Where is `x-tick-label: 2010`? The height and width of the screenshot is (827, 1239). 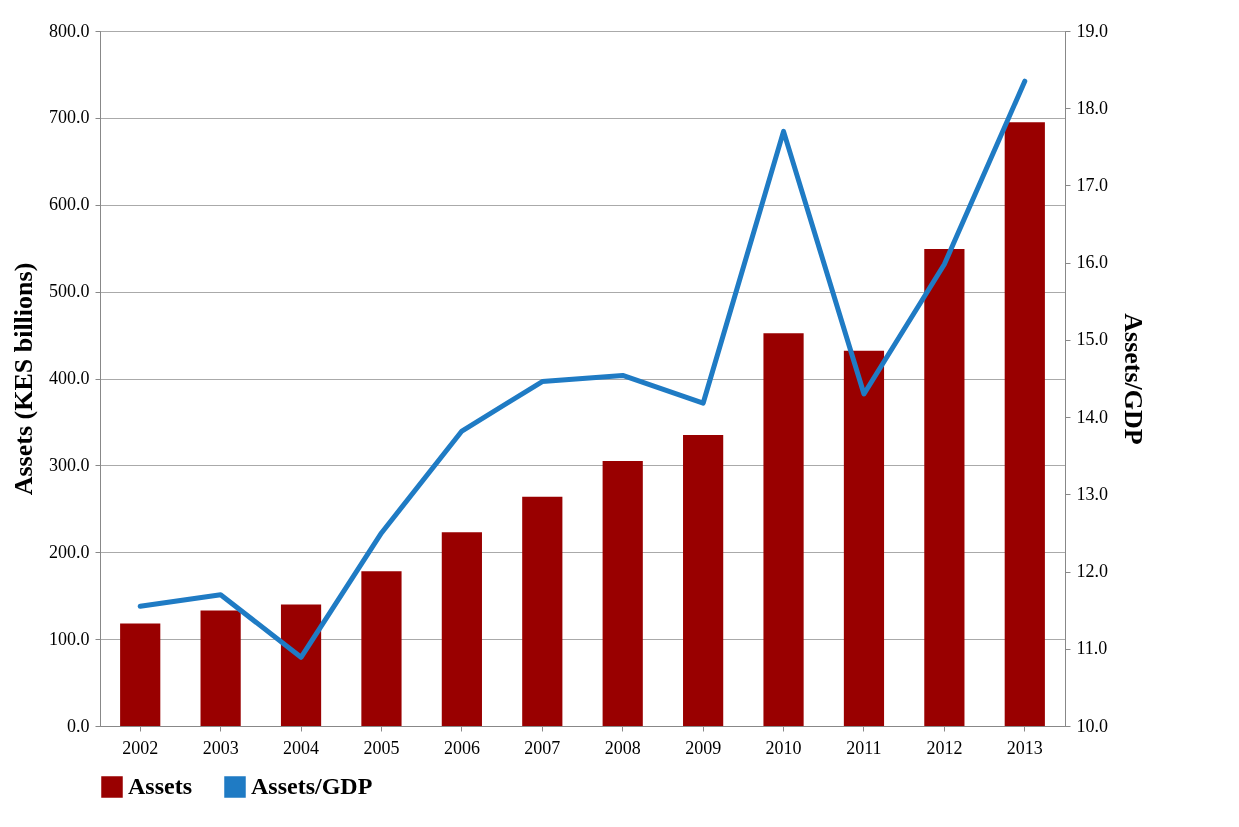 x-tick-label: 2010 is located at coordinates (783, 747).